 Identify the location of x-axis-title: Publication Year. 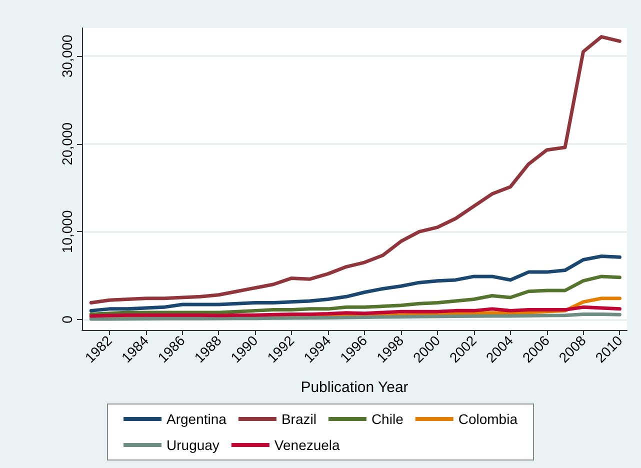
(354, 387).